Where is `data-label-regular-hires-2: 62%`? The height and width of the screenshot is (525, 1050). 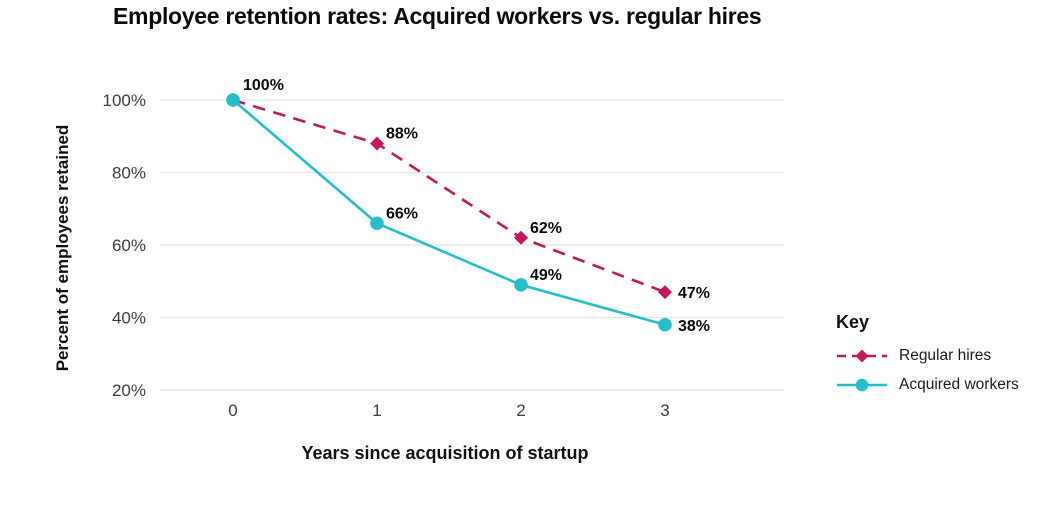 data-label-regular-hires-2: 62% is located at coordinates (546, 228).